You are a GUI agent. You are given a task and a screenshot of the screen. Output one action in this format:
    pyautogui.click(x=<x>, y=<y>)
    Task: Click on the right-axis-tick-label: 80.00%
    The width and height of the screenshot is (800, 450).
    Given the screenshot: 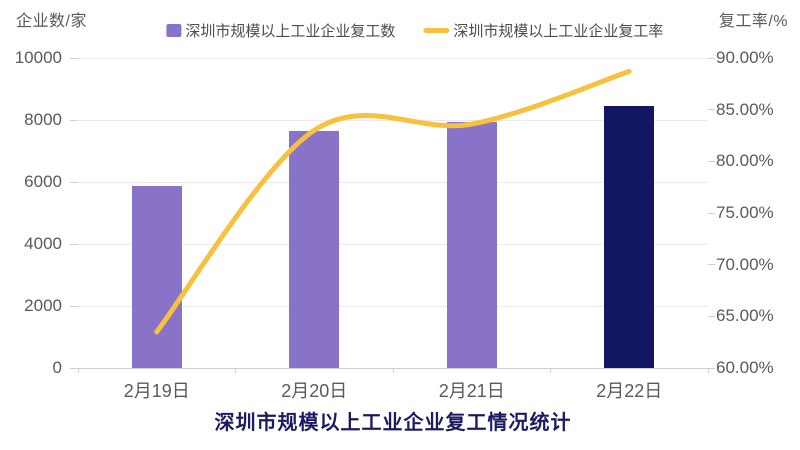 What is the action you would take?
    pyautogui.click(x=745, y=161)
    